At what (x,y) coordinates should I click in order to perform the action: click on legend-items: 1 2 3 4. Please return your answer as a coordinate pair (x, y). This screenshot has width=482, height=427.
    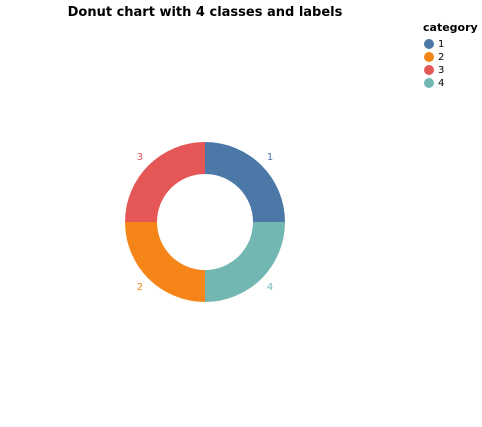
    Looking at the image, I should click on (434, 64).